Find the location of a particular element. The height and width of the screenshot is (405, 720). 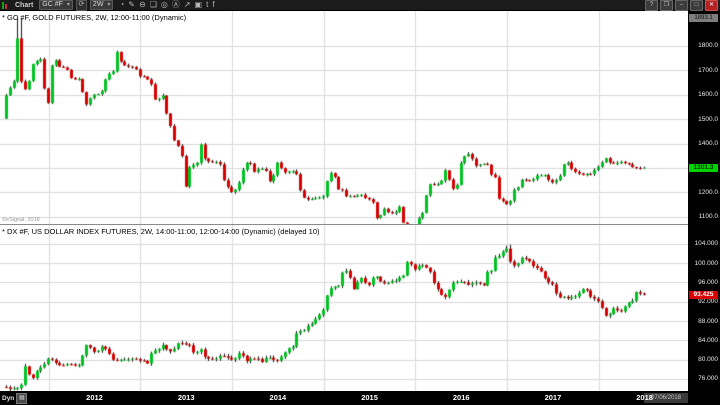

facebook-icon: f is located at coordinates (213, 4).